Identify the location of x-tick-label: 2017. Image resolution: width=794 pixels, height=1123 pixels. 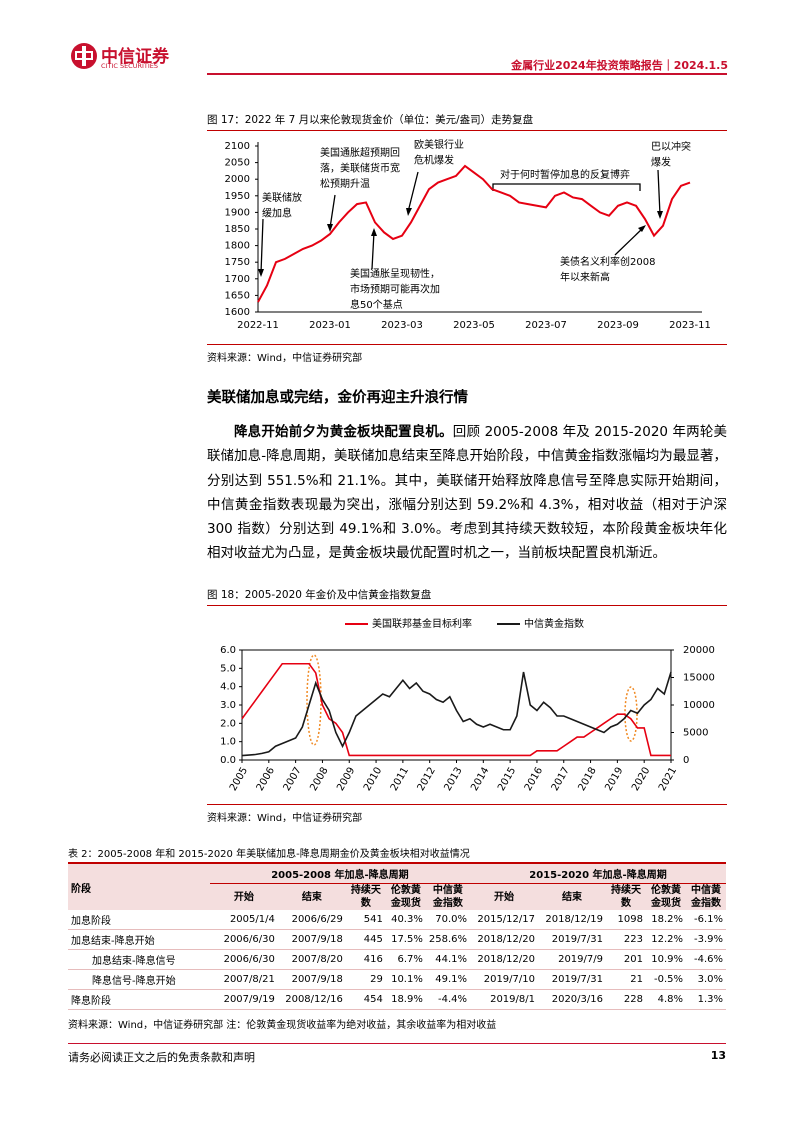
(561, 780).